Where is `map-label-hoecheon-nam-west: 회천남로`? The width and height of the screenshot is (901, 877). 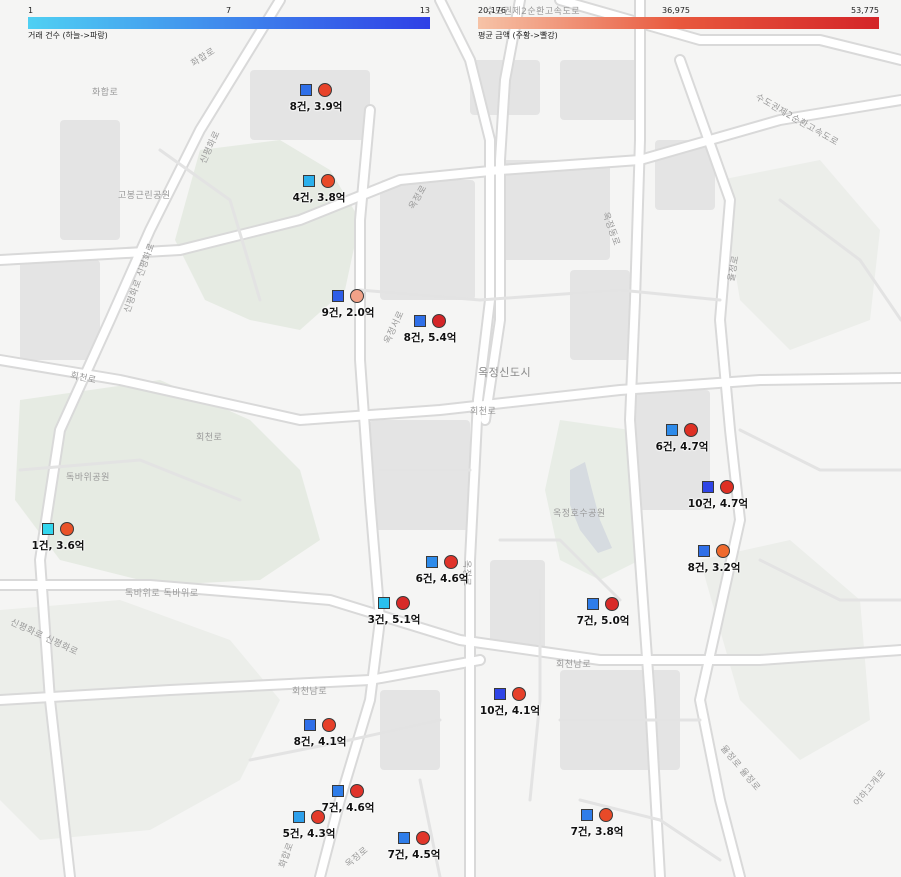
map-label-hoecheon-nam-west: 회천남로 is located at coordinates (310, 692).